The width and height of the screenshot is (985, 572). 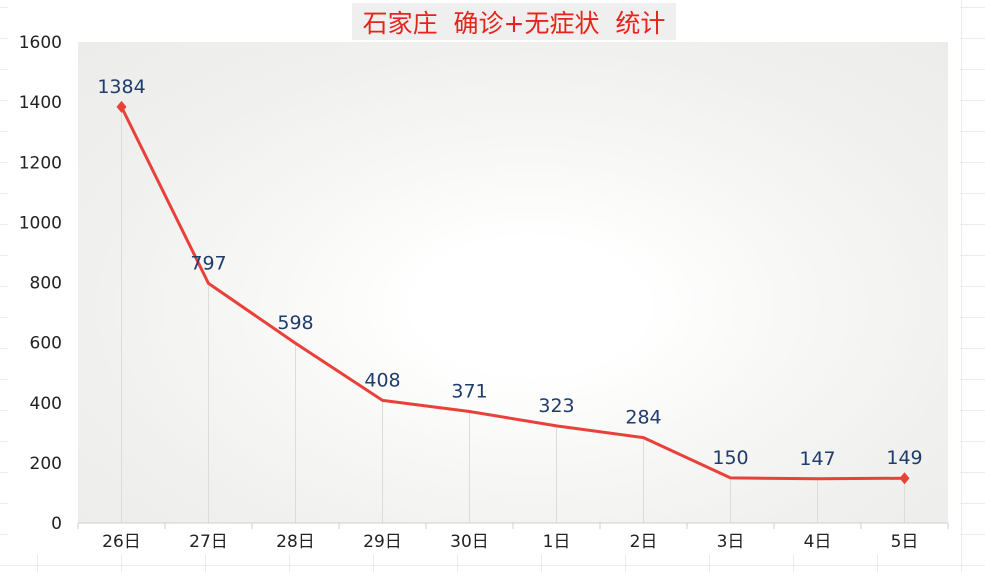 I want to click on data-label: 797, so click(x=208, y=263).